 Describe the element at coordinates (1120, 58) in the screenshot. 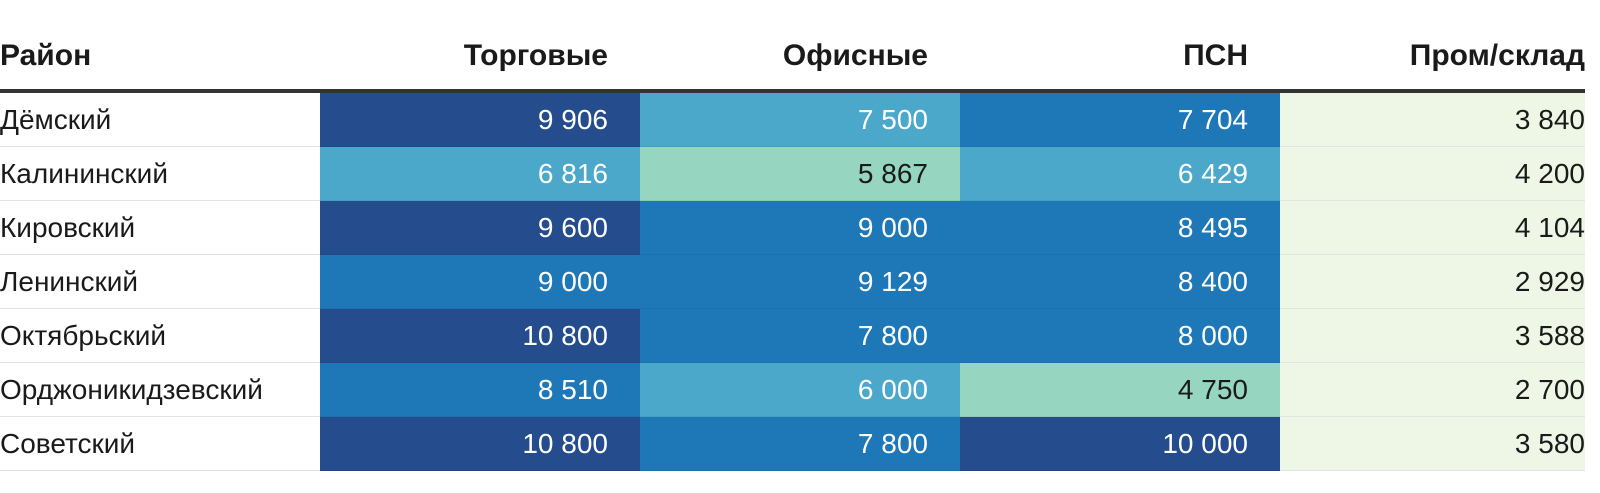

I see `column-header-psn: ПСН` at that location.